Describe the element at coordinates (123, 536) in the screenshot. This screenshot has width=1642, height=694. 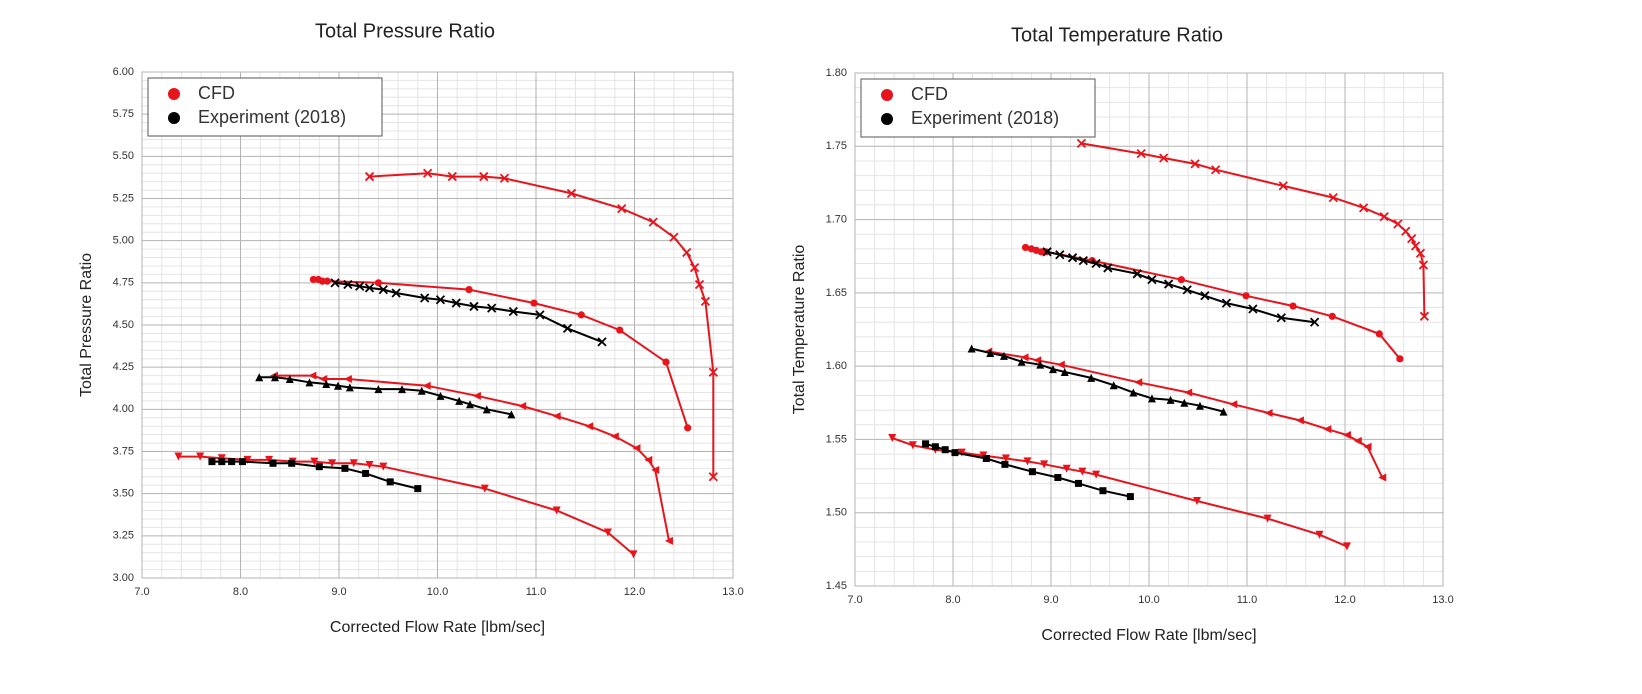
I see `y-tick-label: 3.25` at that location.